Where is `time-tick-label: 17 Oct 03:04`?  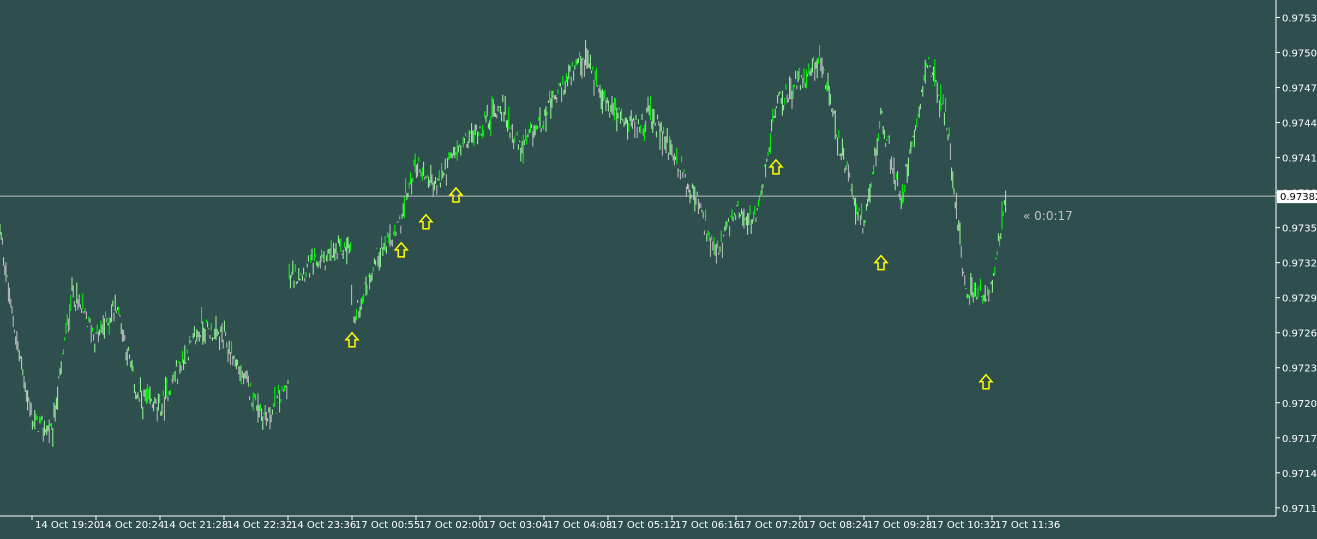 time-tick-label: 17 Oct 03:04 is located at coordinates (515, 525).